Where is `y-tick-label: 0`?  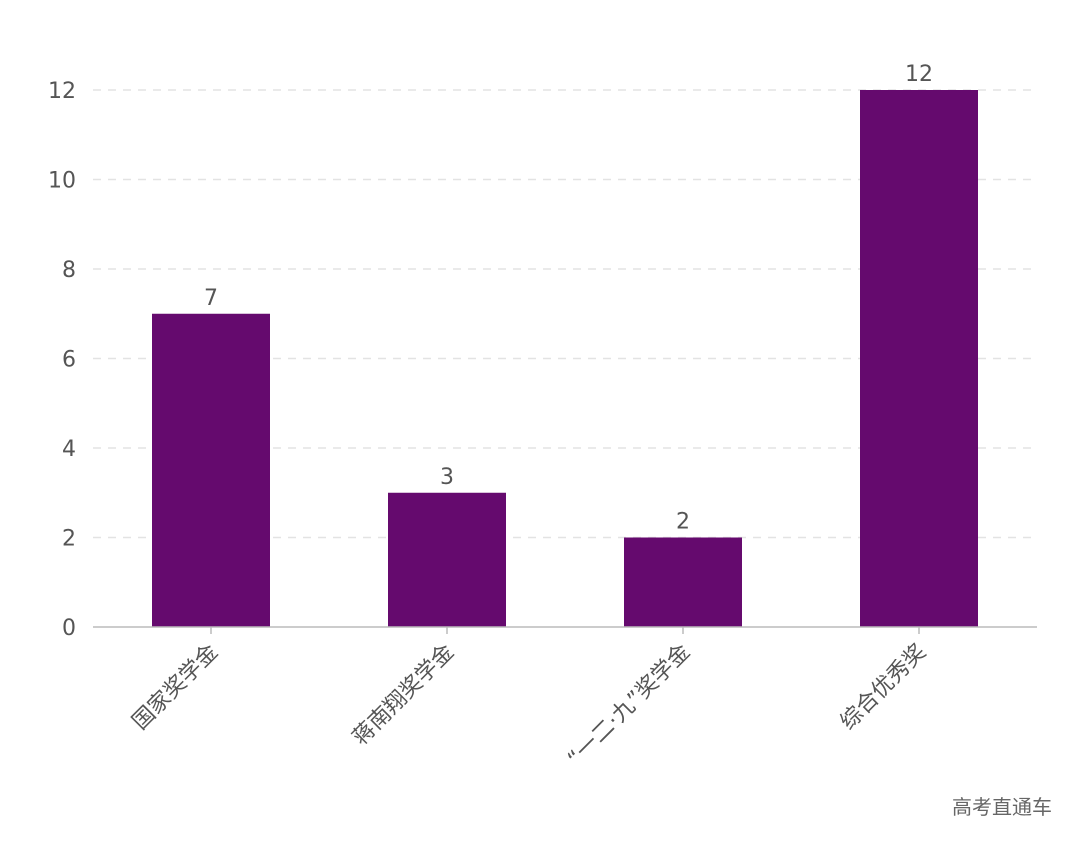
y-tick-label: 0 is located at coordinates (69, 628).